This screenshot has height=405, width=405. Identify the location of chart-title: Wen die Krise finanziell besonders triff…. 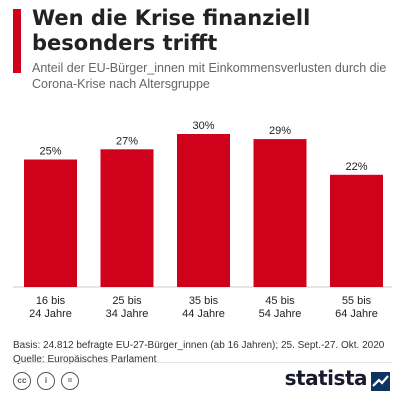
(171, 30).